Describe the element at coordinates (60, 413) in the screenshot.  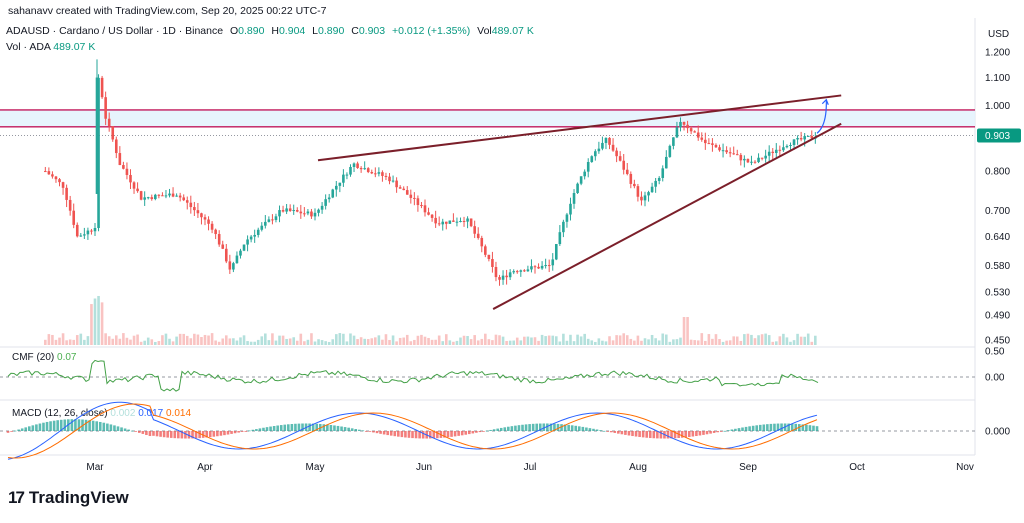
I see `macd-label: MACD (12, 26, close)` at that location.